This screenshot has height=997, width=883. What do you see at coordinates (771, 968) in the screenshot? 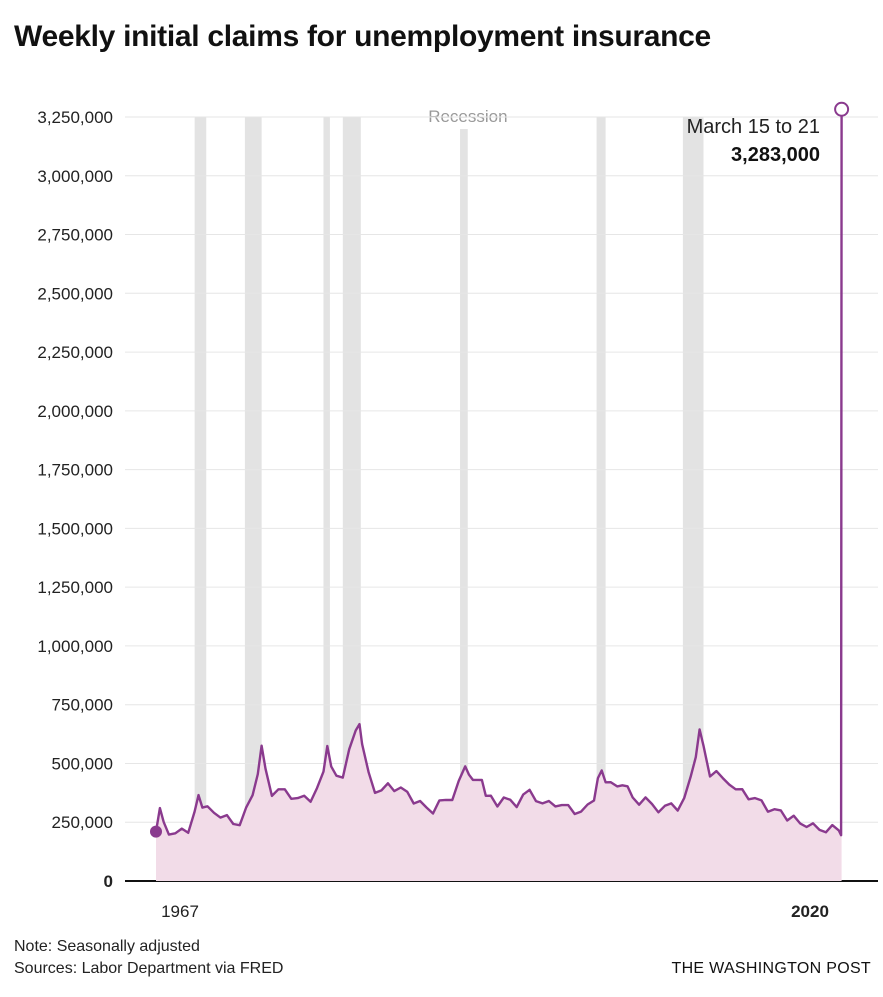
I see `publisher-brand: THE WASHINGTON POST` at bounding box center [771, 968].